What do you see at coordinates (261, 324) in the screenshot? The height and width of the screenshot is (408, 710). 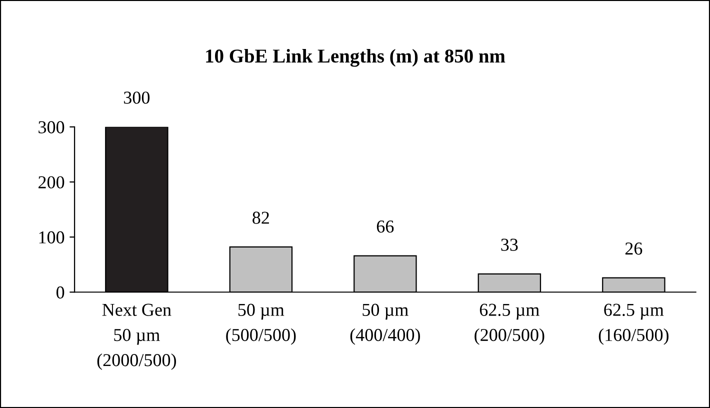 I see `x-tick-label: 50 µm (500/500)` at bounding box center [261, 324].